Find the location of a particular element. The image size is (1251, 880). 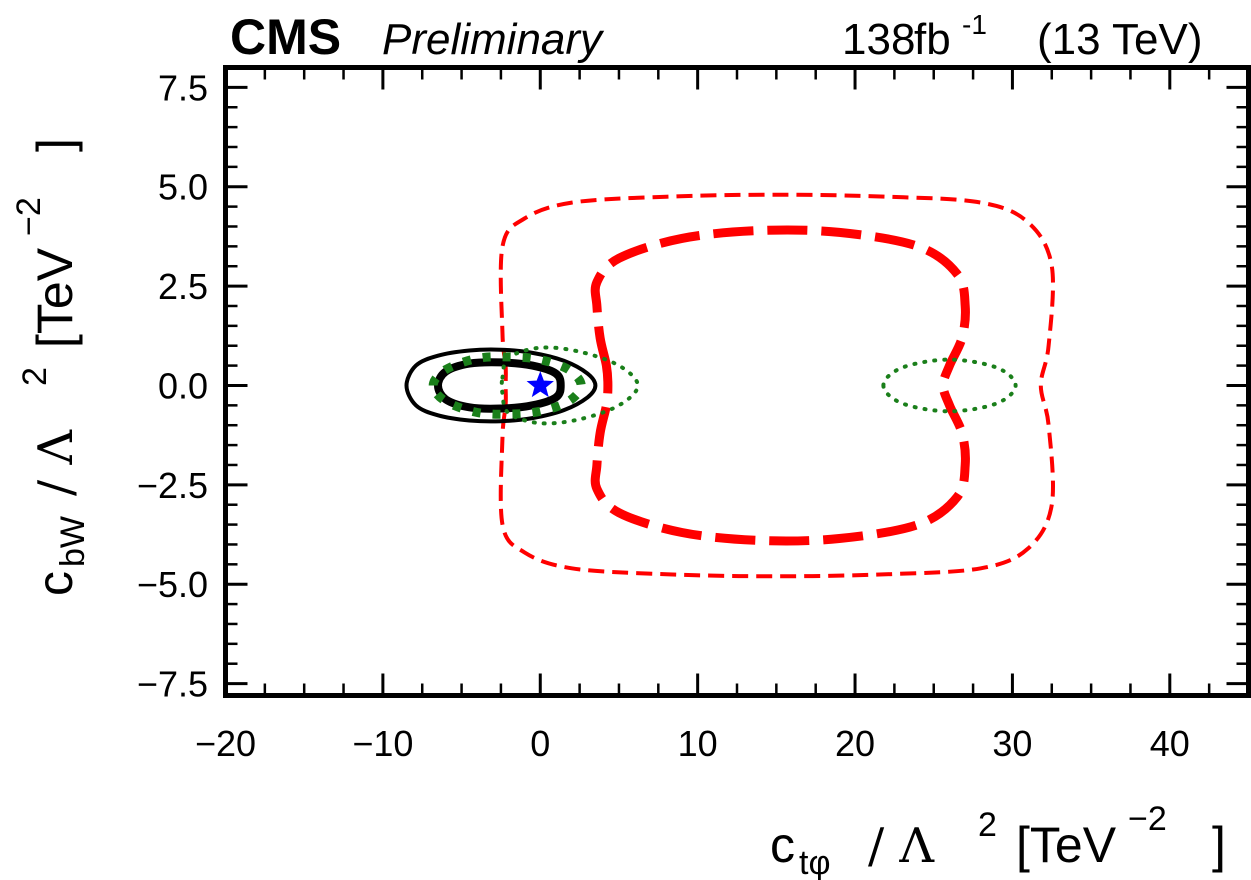

best-fit-group is located at coordinates (540, 384).